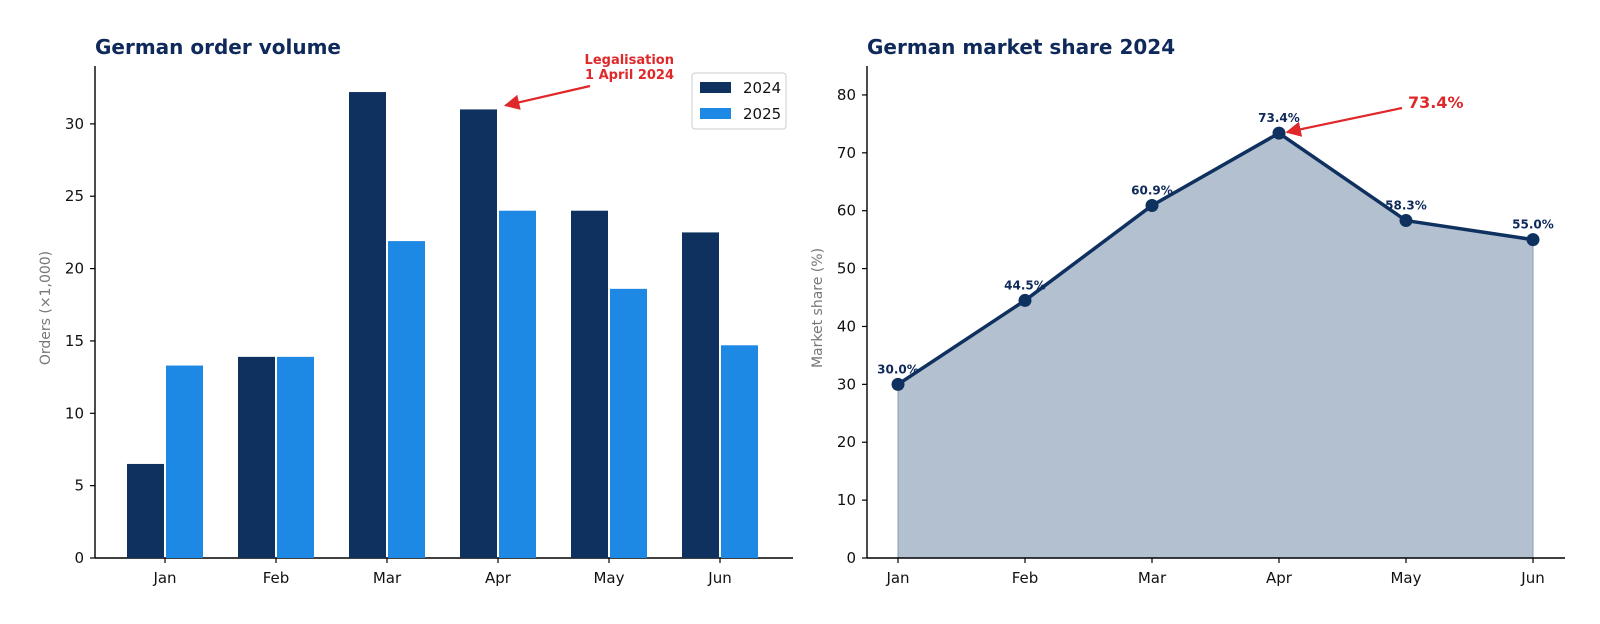 Image resolution: width=1600 pixels, height=624 pixels. Describe the element at coordinates (846, 326) in the screenshot. I see `y-tick-label: 40` at that location.